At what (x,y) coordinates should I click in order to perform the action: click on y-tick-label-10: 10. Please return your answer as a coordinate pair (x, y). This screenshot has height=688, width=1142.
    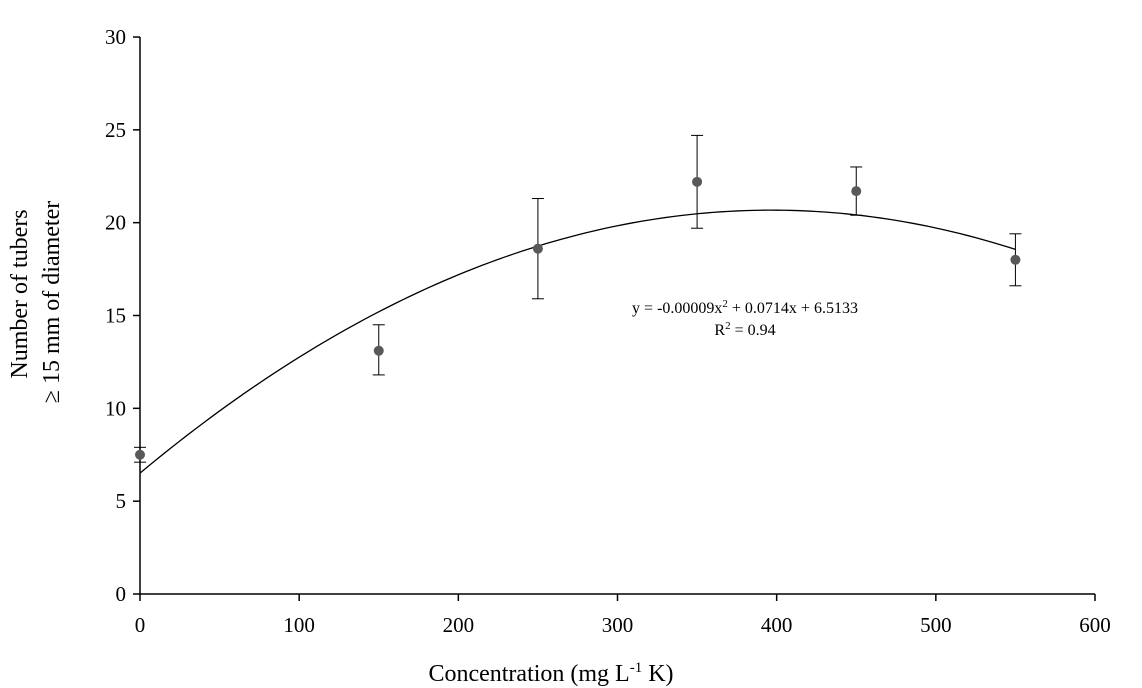
    Looking at the image, I should click on (115, 408).